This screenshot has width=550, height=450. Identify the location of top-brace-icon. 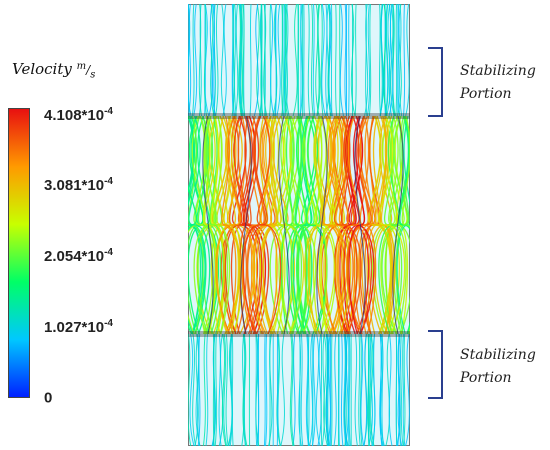
(435, 82).